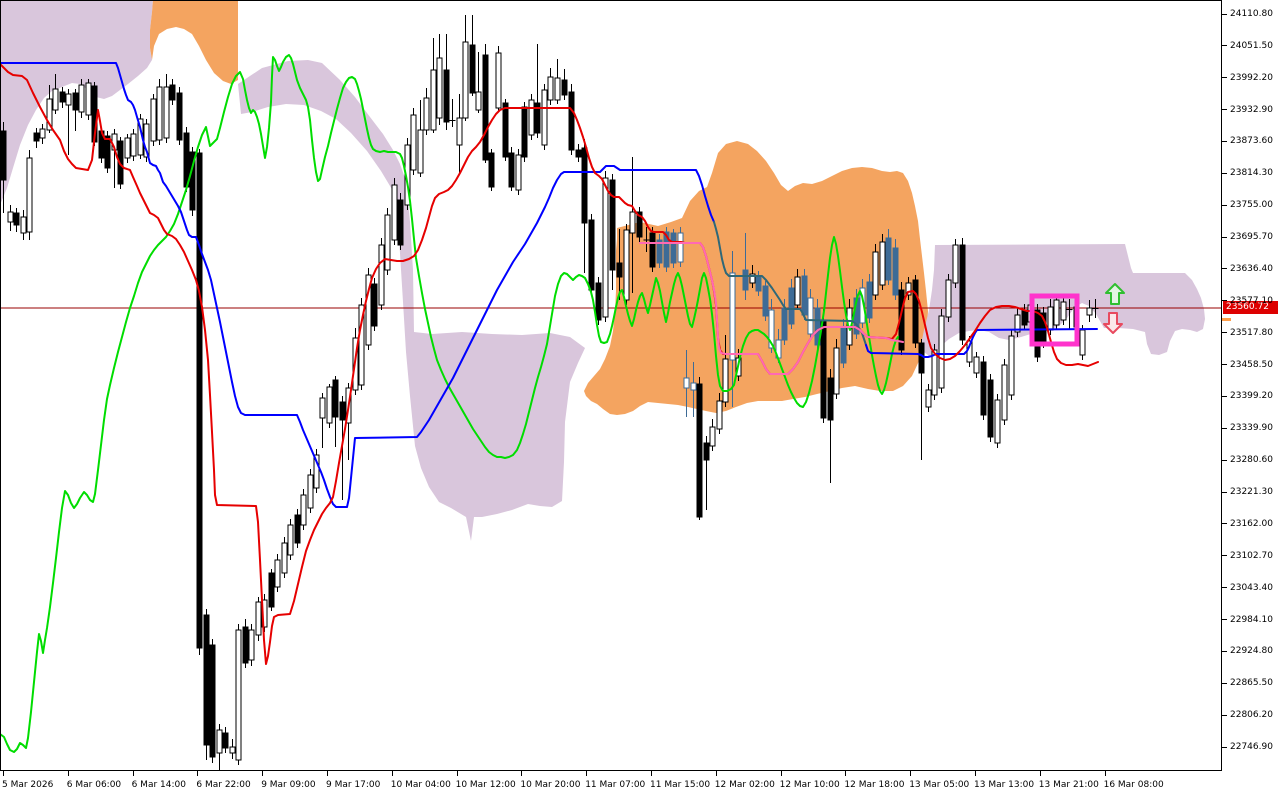 Image resolution: width=1280 pixels, height=800 pixels. Describe the element at coordinates (1251, 268) in the screenshot. I see `price-axis-label: 23636.40` at that location.